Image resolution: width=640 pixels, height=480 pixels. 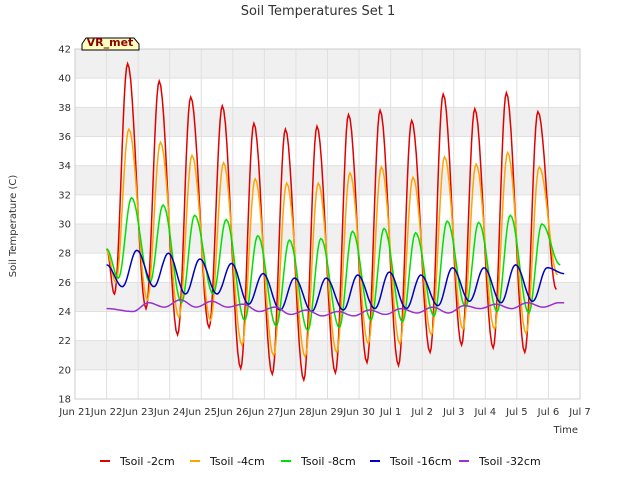 I want to click on vr-met-badge: VR_met, so click(x=110, y=43).